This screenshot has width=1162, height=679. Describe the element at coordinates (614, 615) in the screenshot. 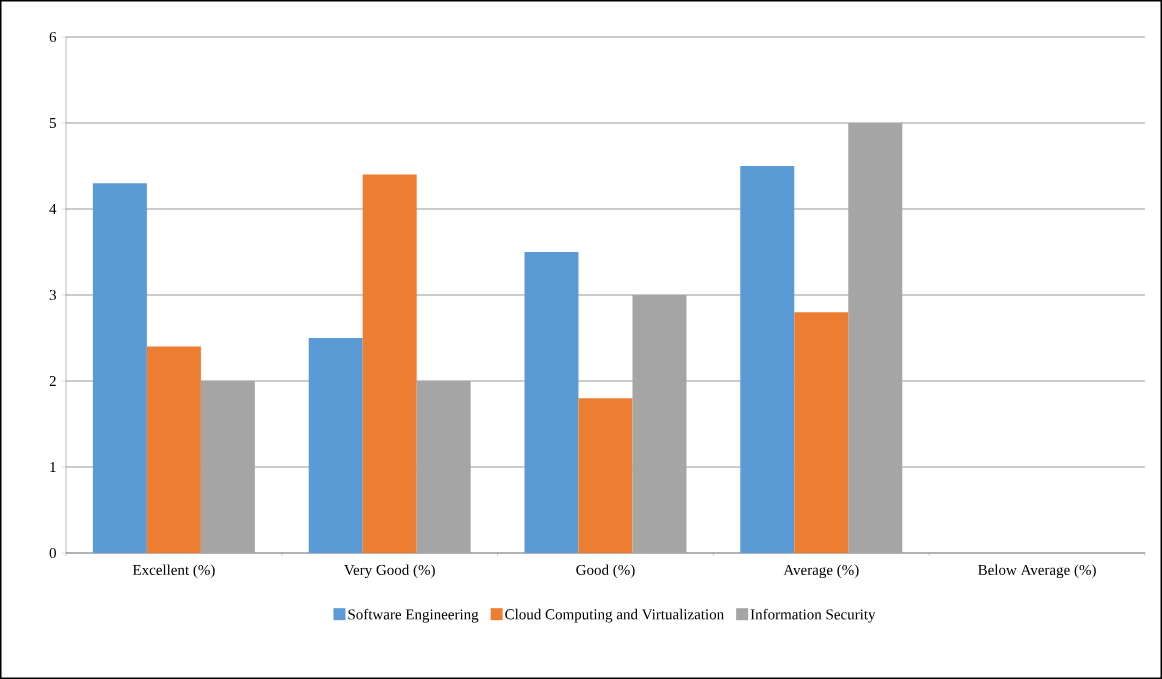

I see `legend-label: Cloud Computing and Virtualization` at that location.